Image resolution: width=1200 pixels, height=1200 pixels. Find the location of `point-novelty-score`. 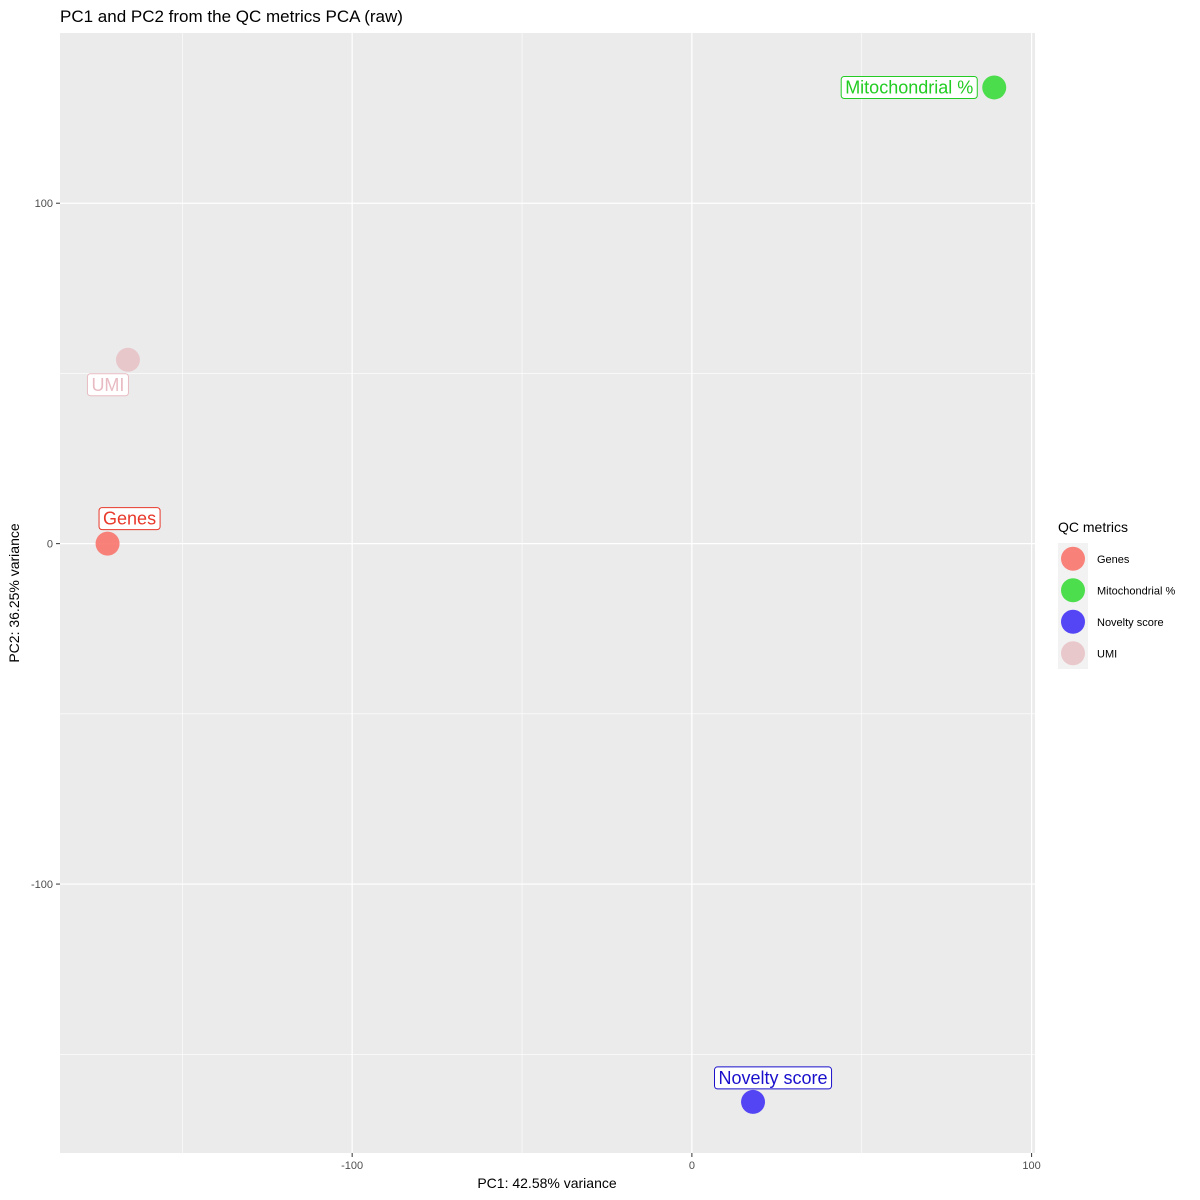

point-novelty-score is located at coordinates (753, 1101).